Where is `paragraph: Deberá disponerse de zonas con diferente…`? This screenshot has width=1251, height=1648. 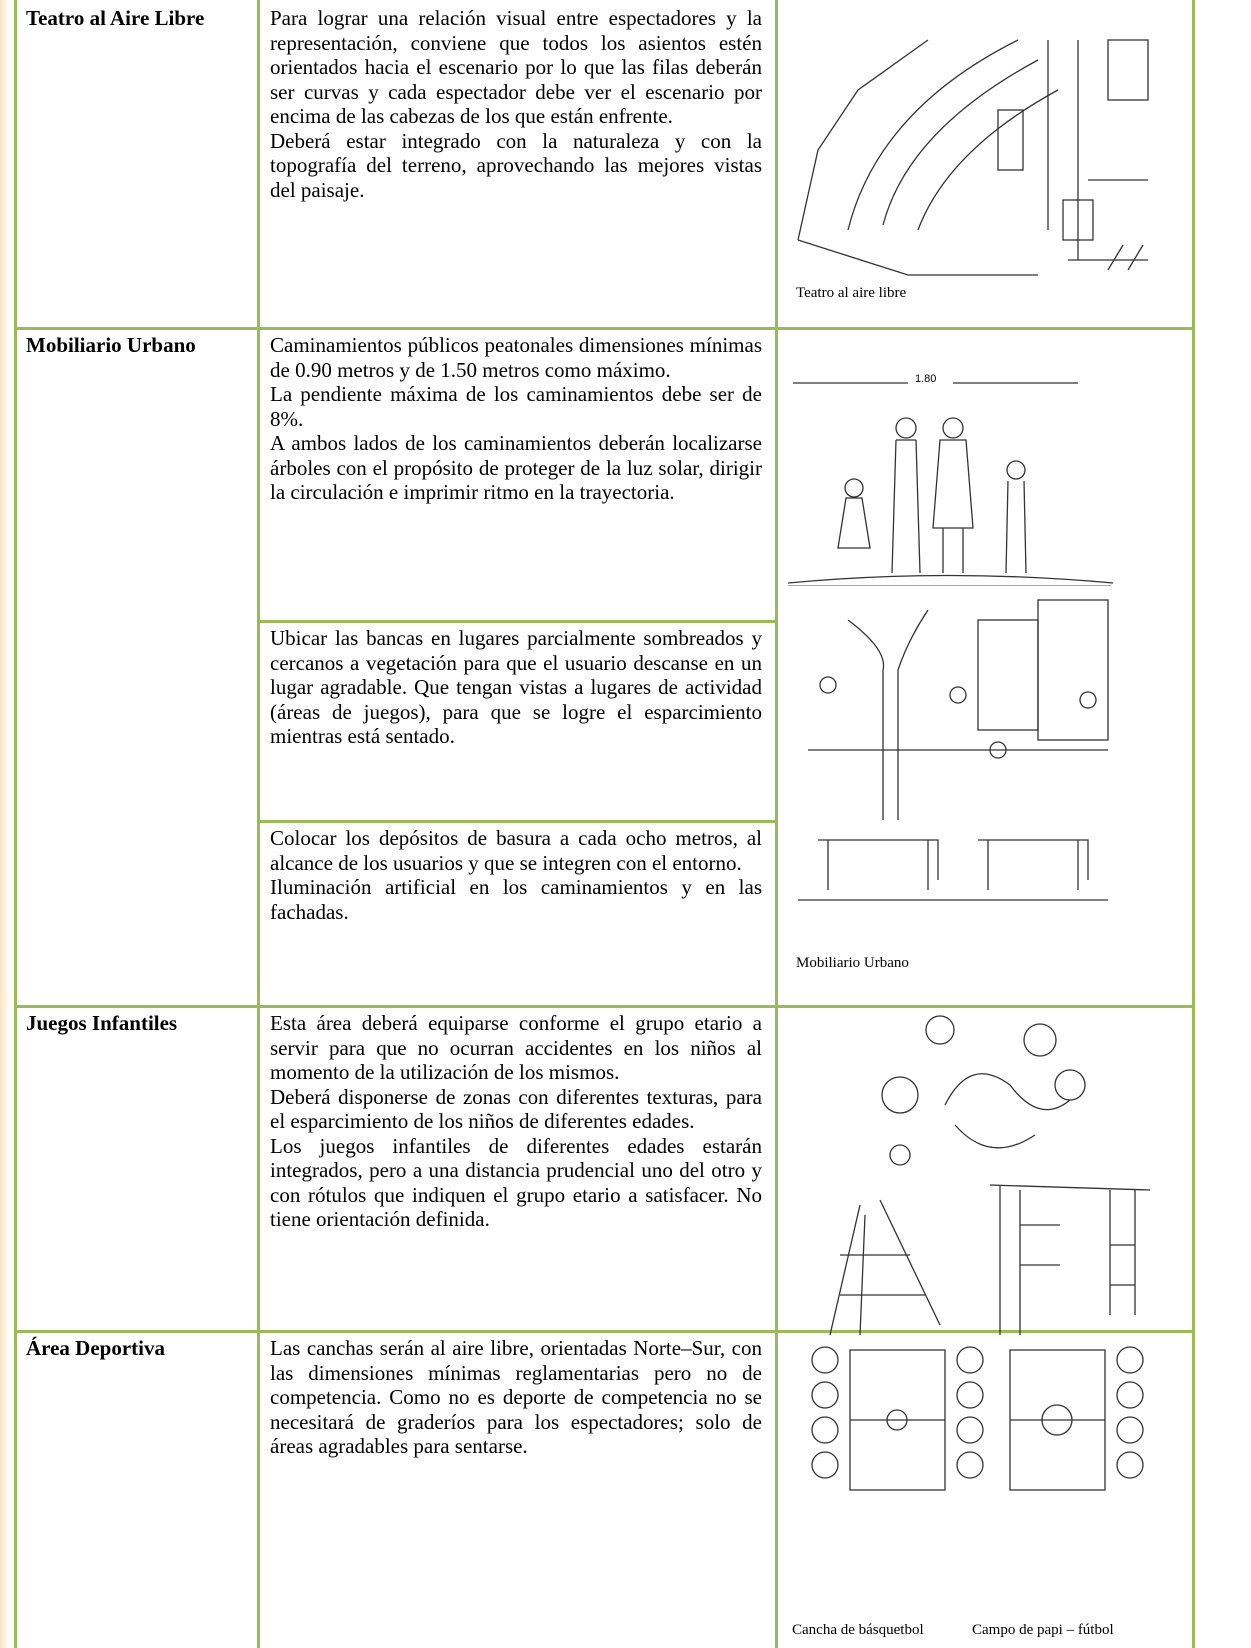
paragraph: Deberá disponerse de zonas con diferente… is located at coordinates (516, 1109).